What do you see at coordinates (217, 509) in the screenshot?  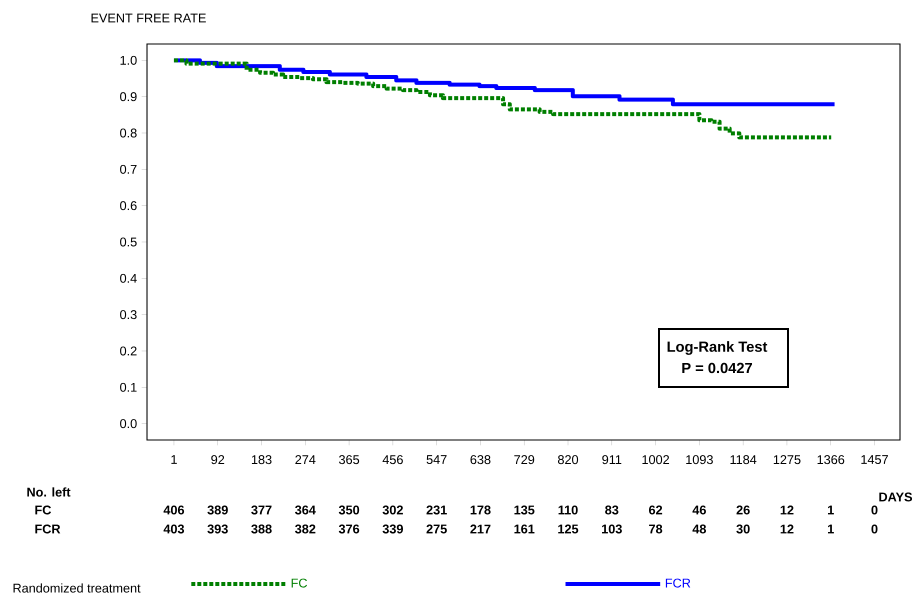 I see `text: 389` at bounding box center [217, 509].